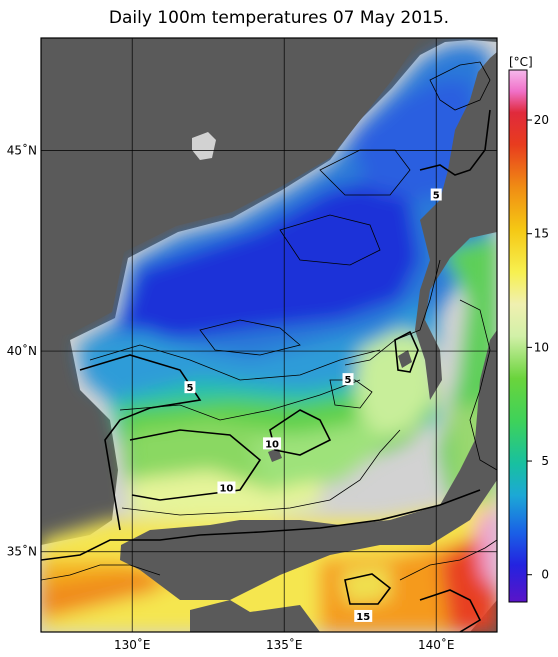 The image size is (558, 657). I want to click on colorbar-tick-label: 20, so click(541, 120).